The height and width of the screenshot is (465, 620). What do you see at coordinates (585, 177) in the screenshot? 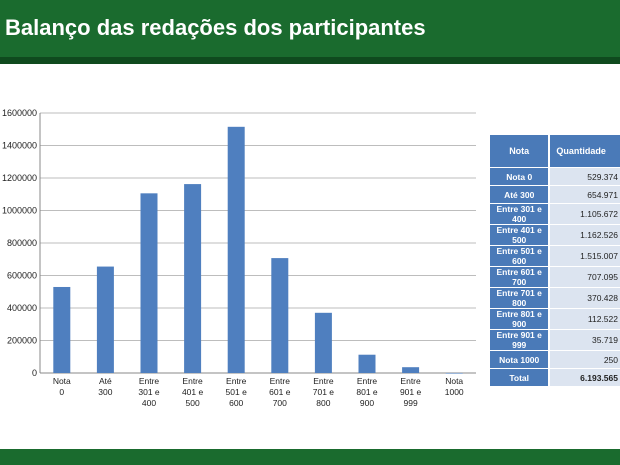
I see `row-value: 529.374` at bounding box center [585, 177].